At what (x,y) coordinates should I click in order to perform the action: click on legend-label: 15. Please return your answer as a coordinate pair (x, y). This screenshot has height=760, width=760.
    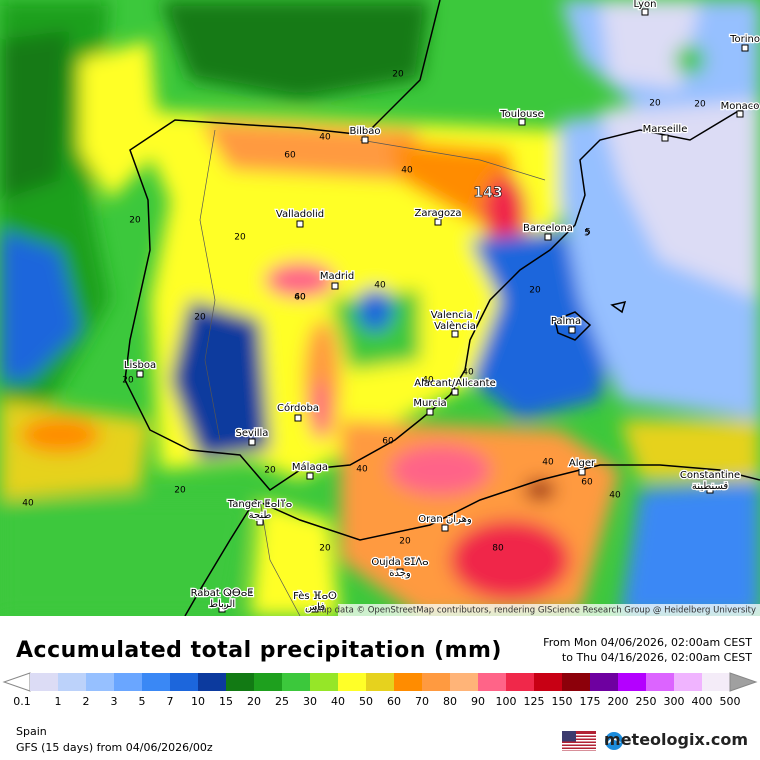
    Looking at the image, I should click on (226, 701).